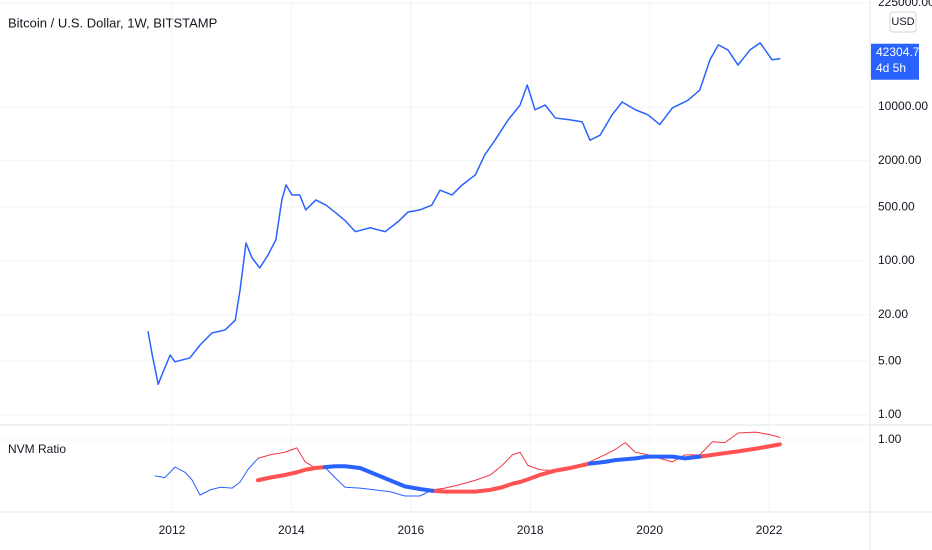 This screenshot has width=932, height=550. I want to click on indicator-title: NVM Ratio, so click(37, 449).